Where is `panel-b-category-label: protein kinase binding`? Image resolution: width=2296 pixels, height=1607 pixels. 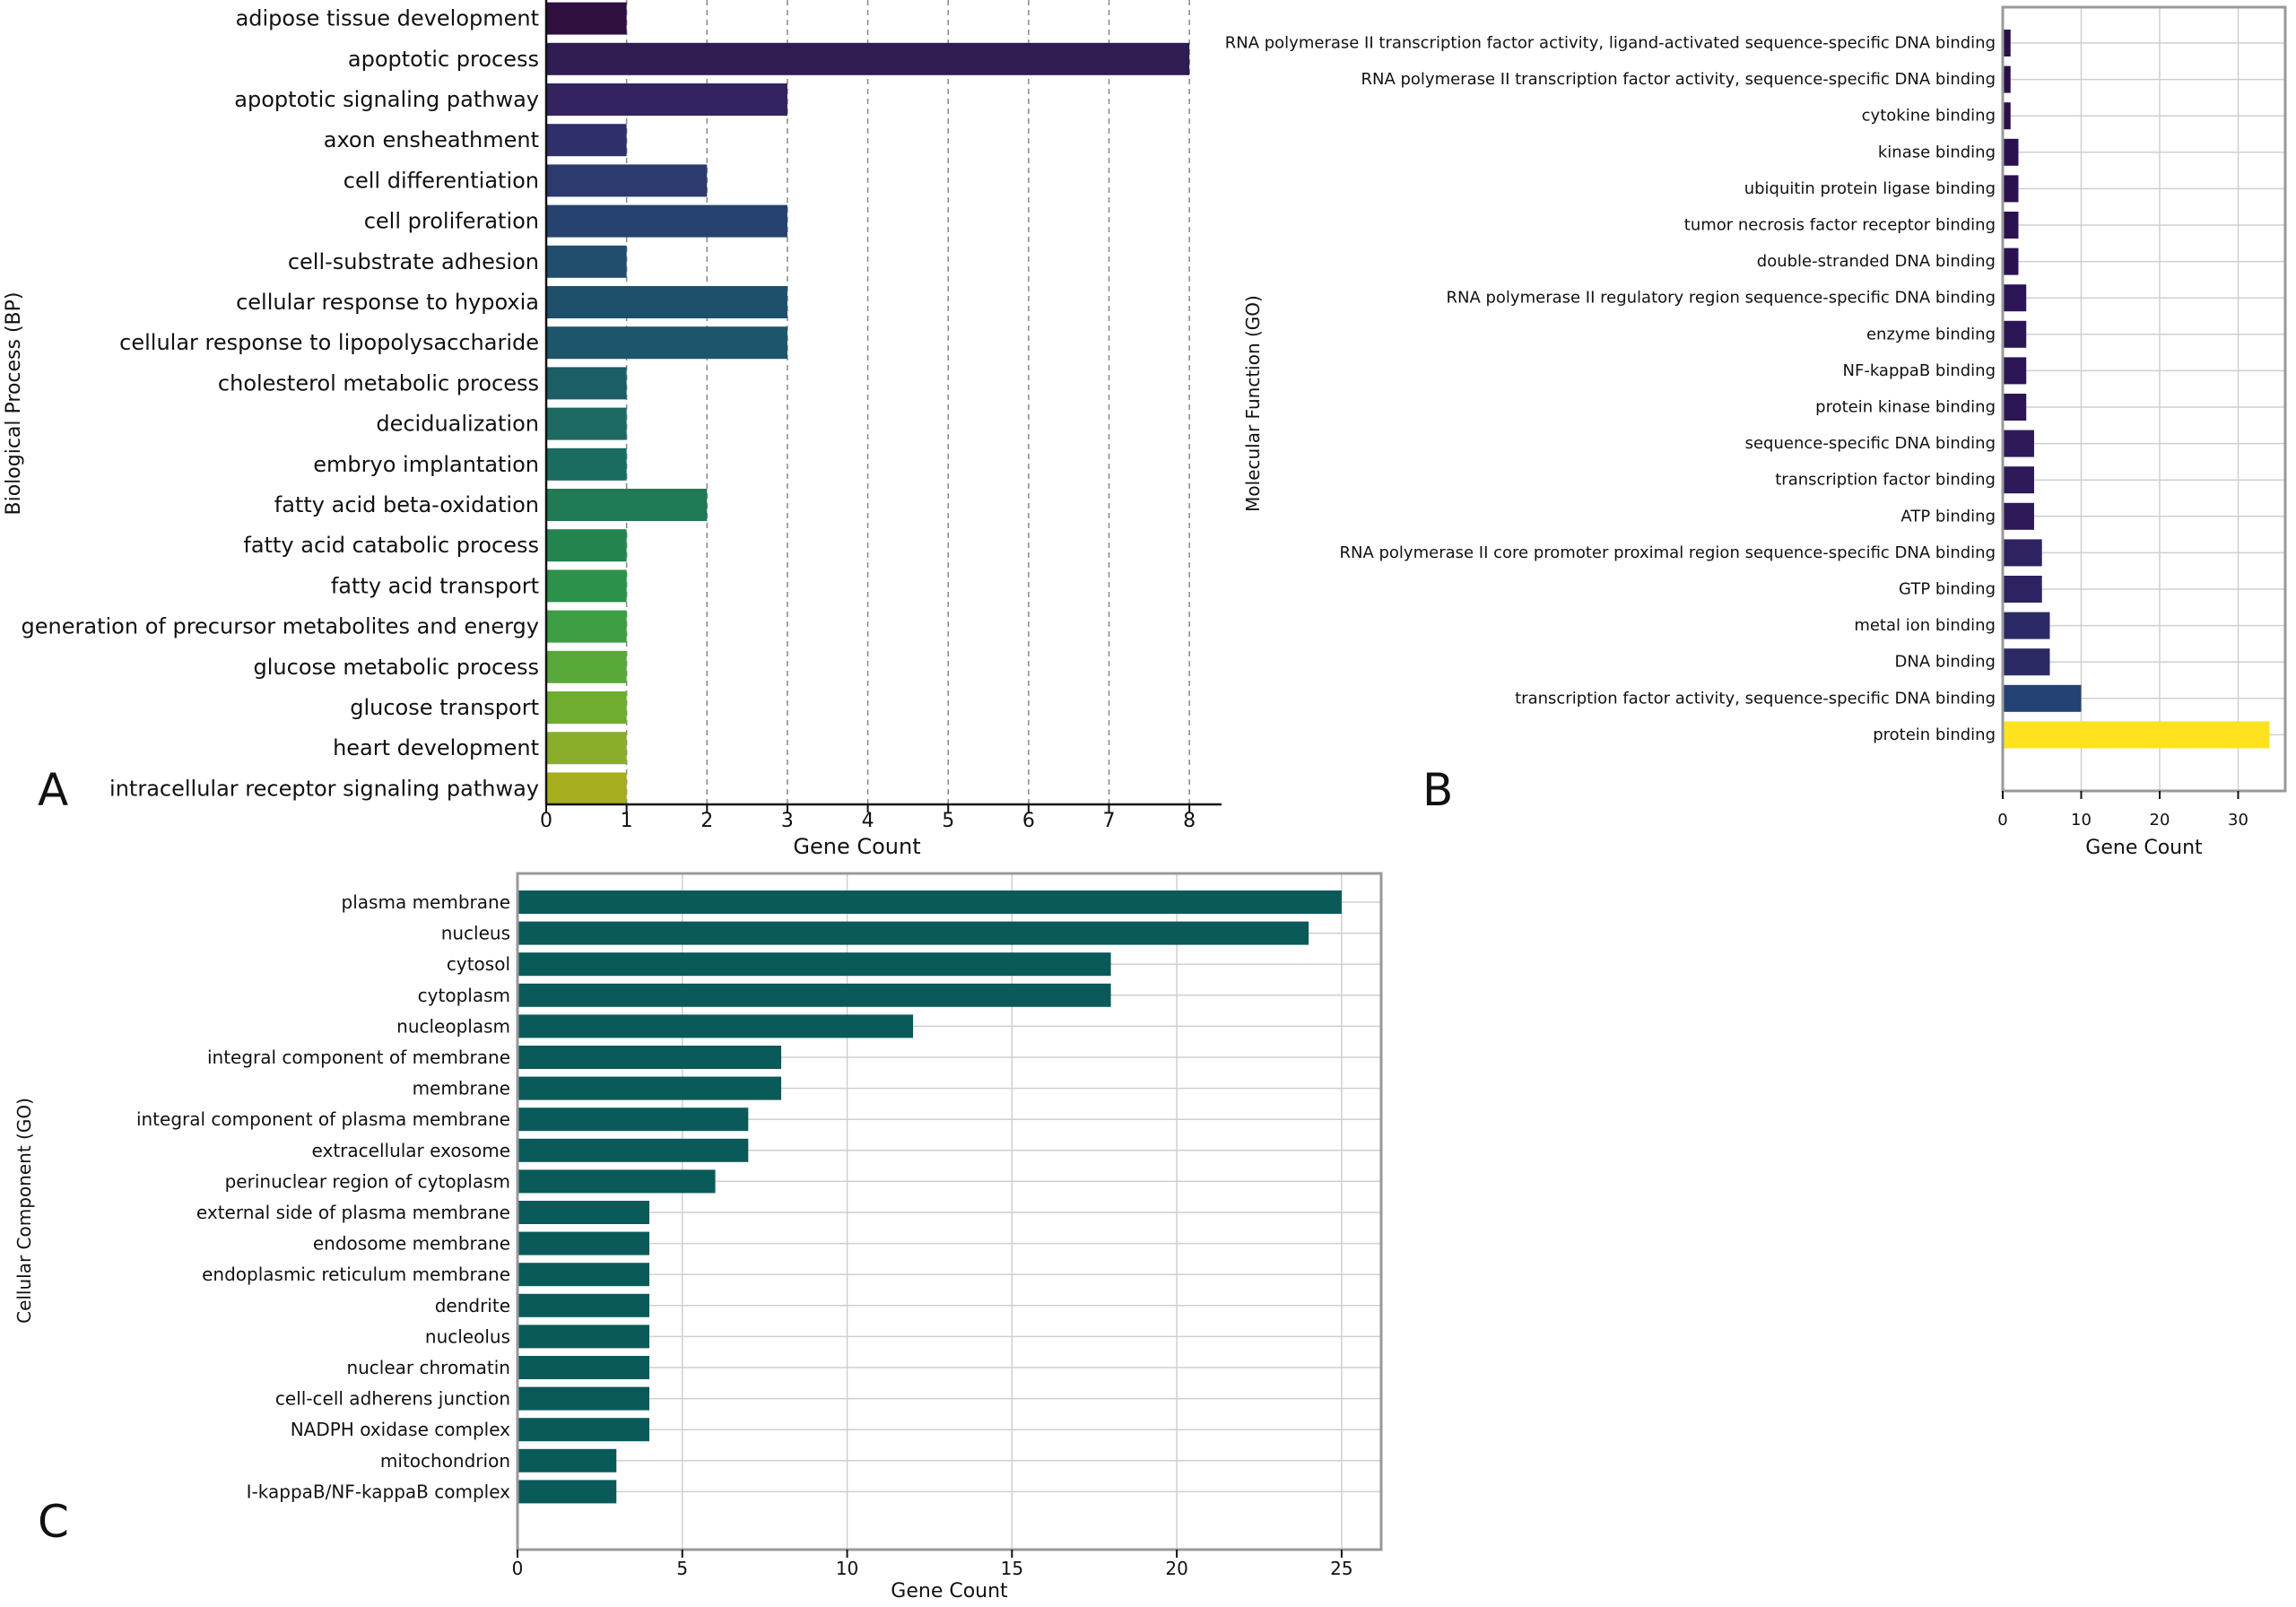 panel-b-category-label: protein kinase binding is located at coordinates (1905, 408).